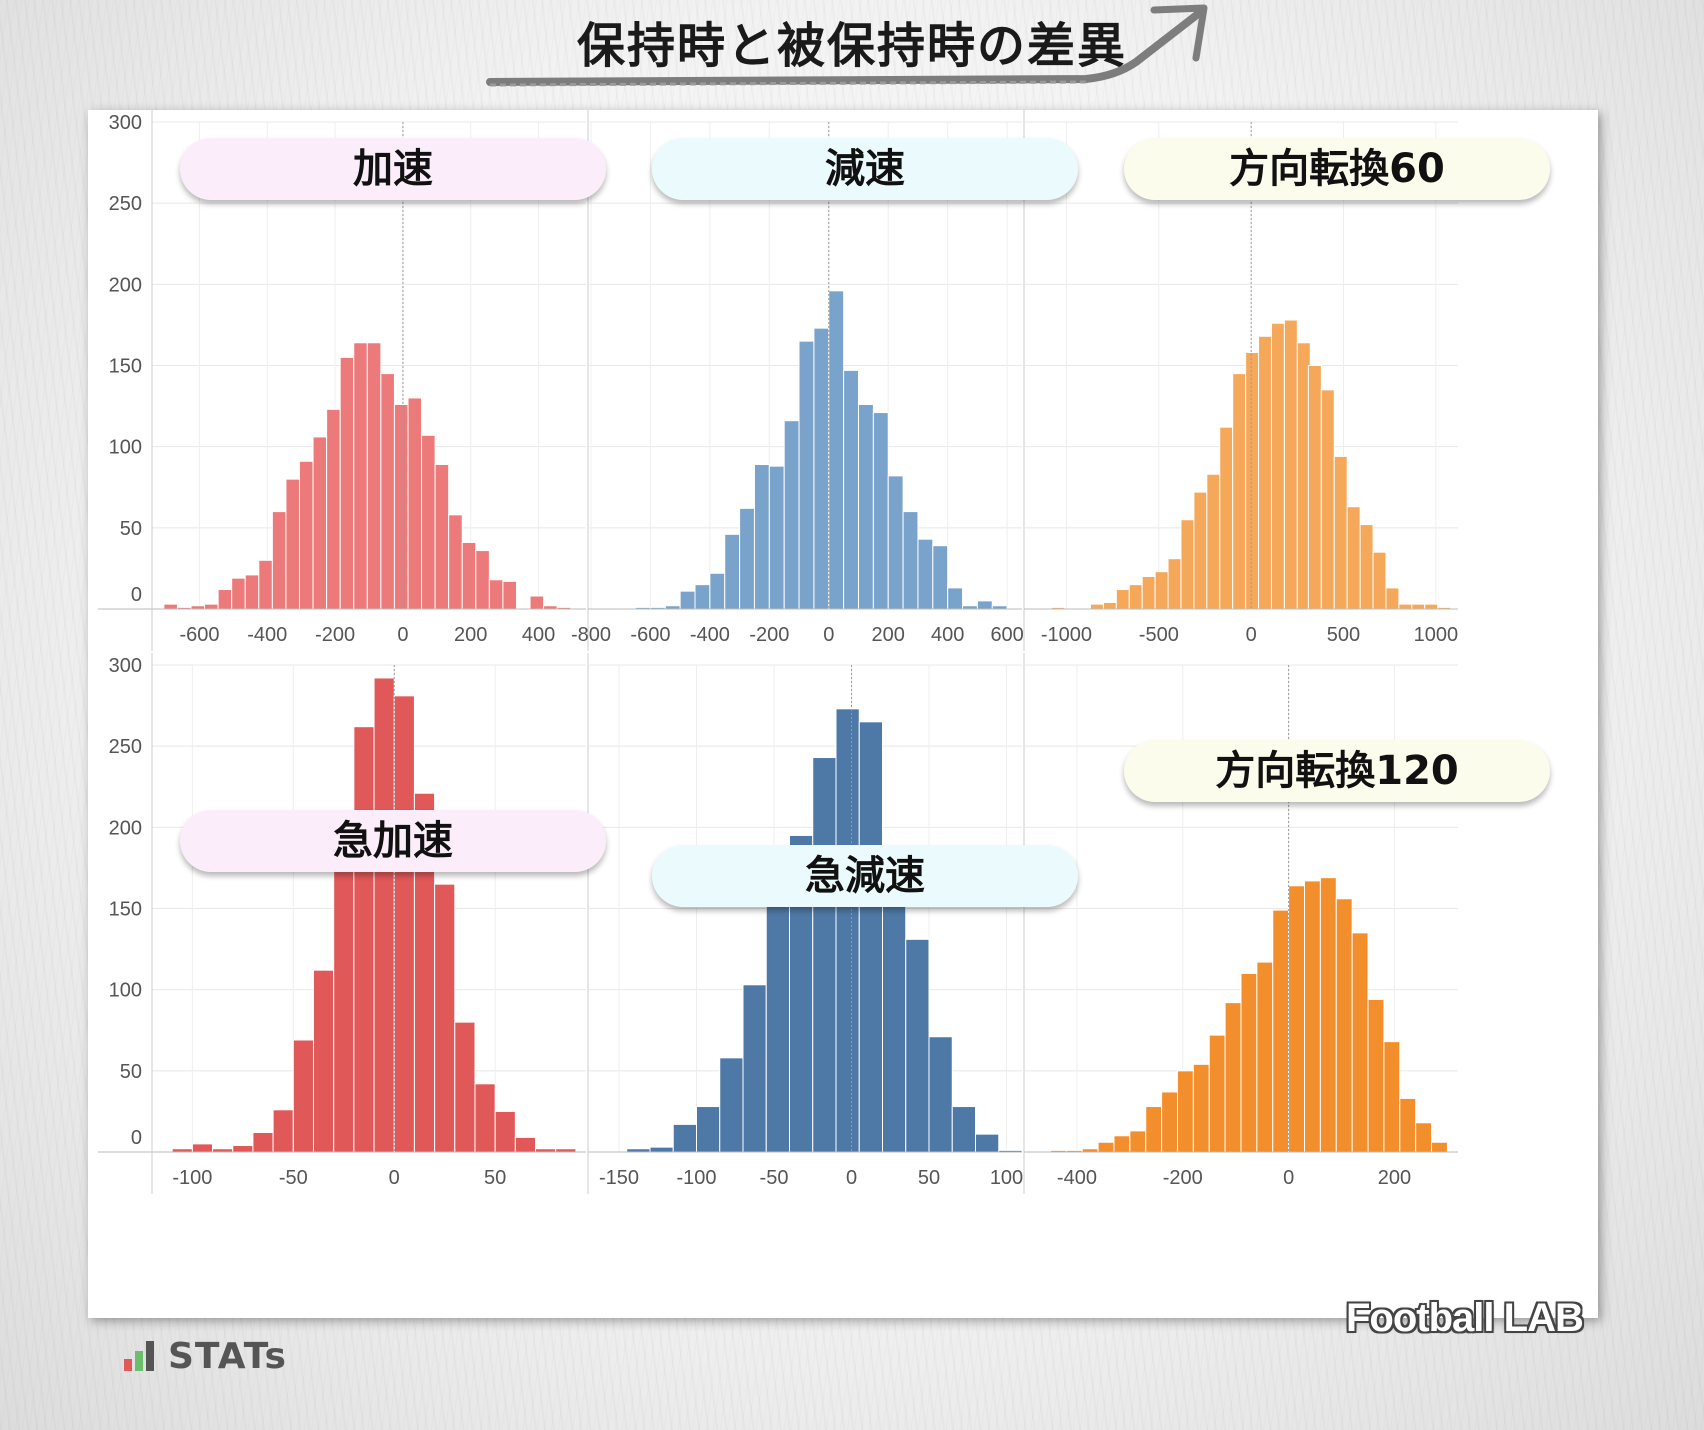  I want to click on chart-label-sharp-deceleration: 急減速, so click(865, 876).